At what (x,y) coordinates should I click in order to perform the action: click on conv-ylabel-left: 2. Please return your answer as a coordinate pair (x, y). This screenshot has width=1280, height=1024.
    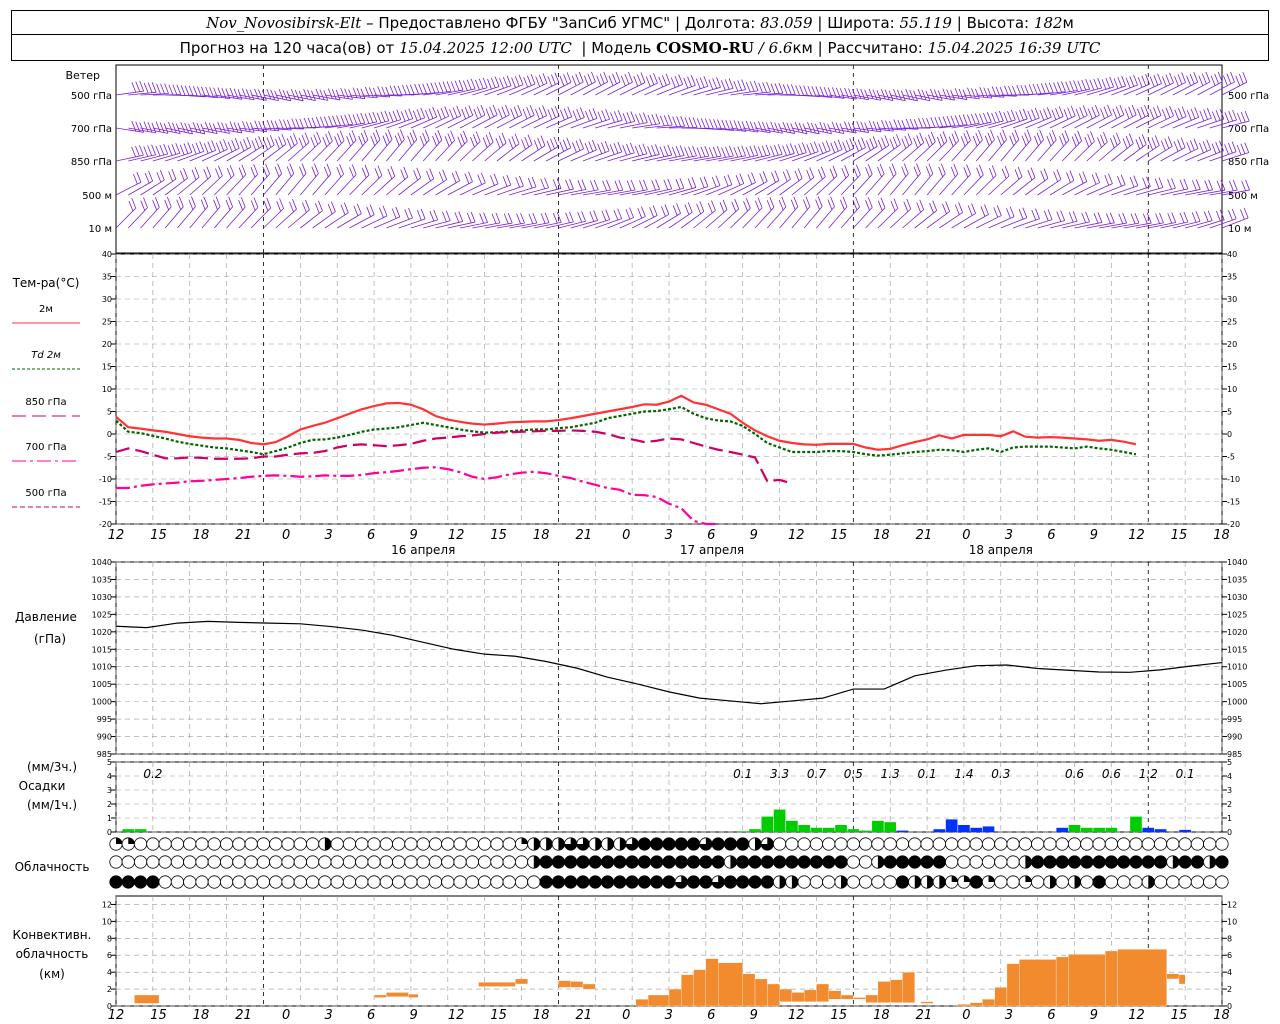
    Looking at the image, I should click on (109, 989).